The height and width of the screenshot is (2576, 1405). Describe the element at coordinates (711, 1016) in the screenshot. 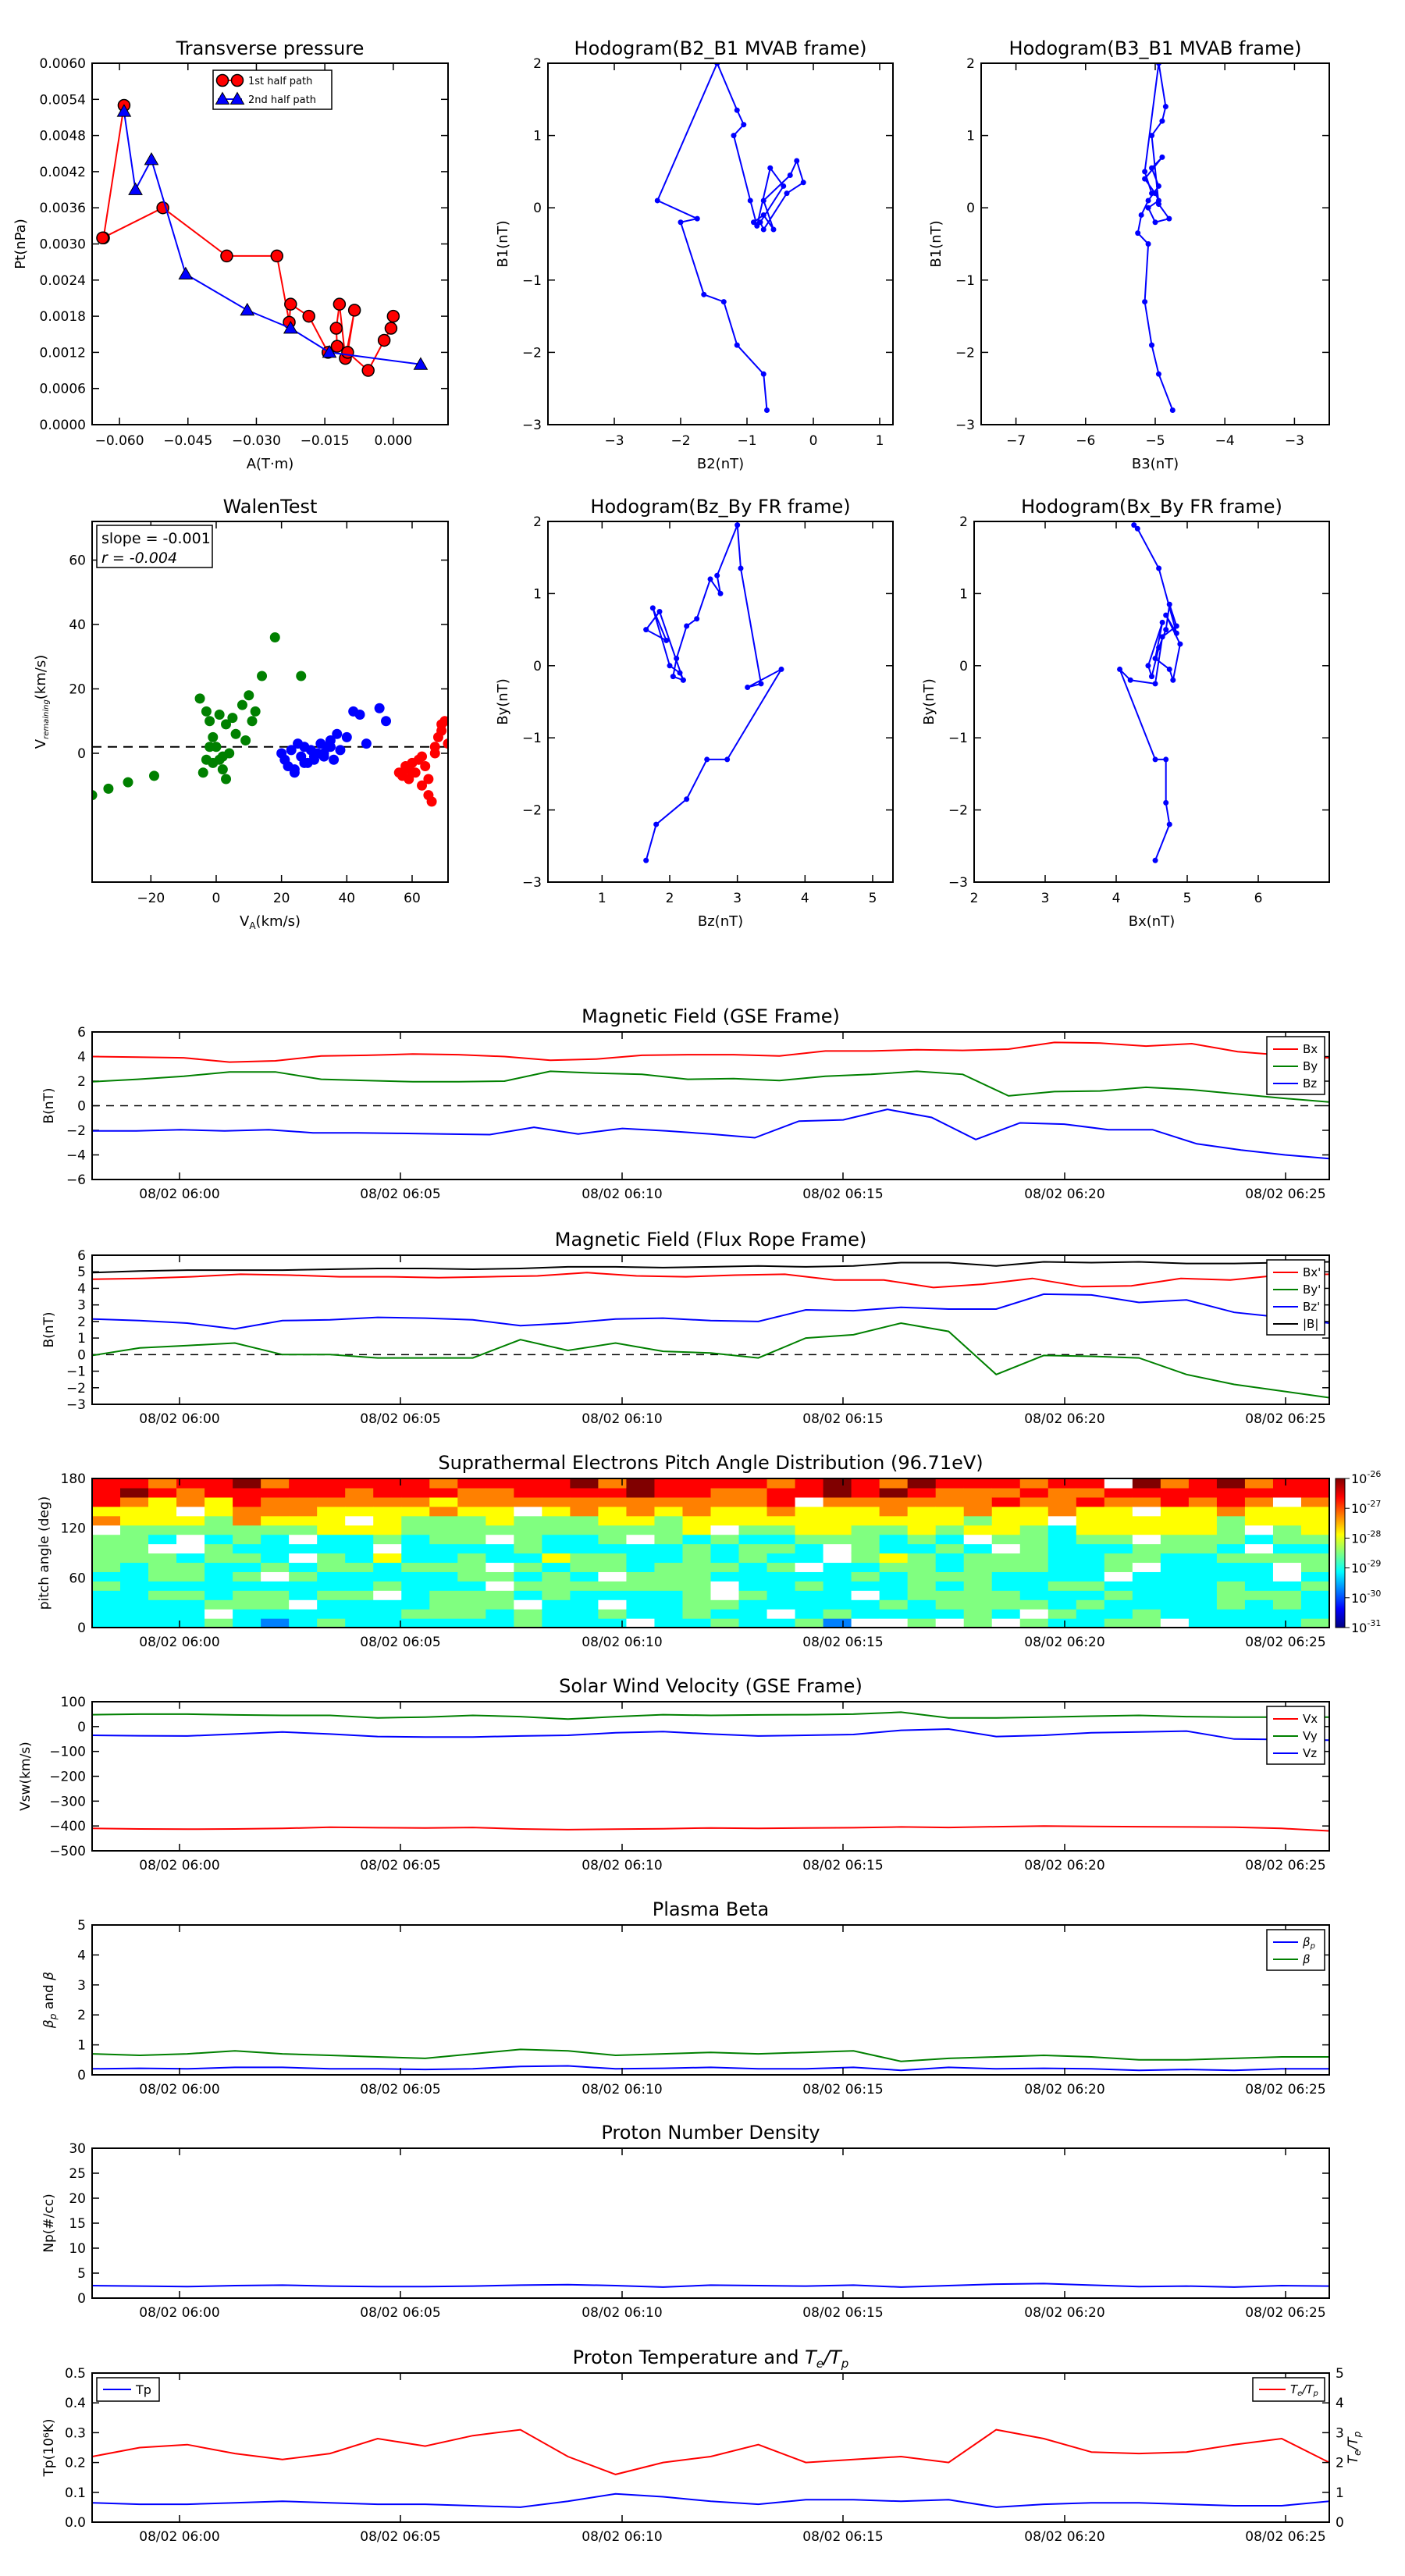

I see `chart-title: Magnetic Field (GSE Frame)` at that location.